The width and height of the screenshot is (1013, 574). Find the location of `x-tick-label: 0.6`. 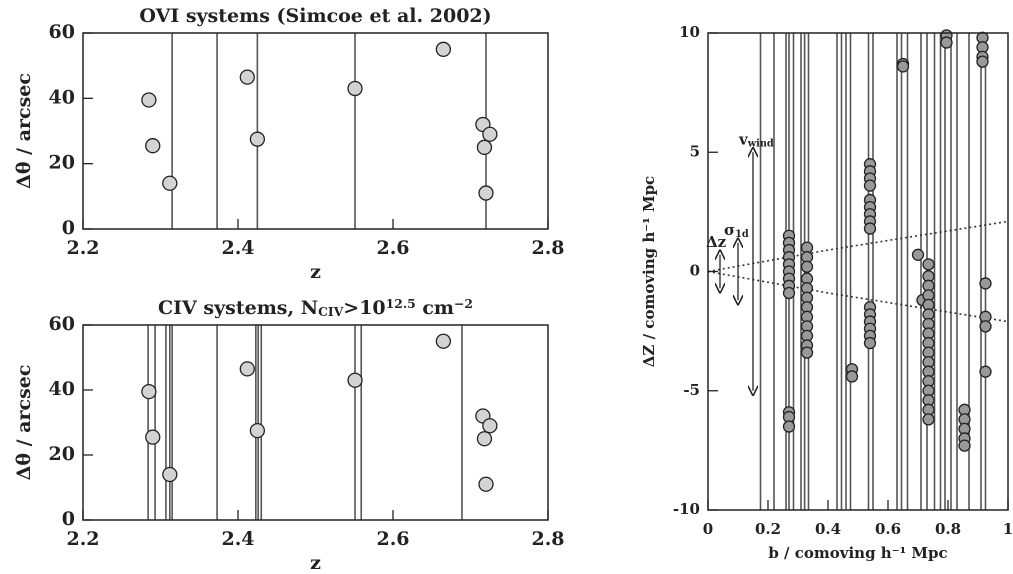

x-tick-label: 0.6 is located at coordinates (888, 529).